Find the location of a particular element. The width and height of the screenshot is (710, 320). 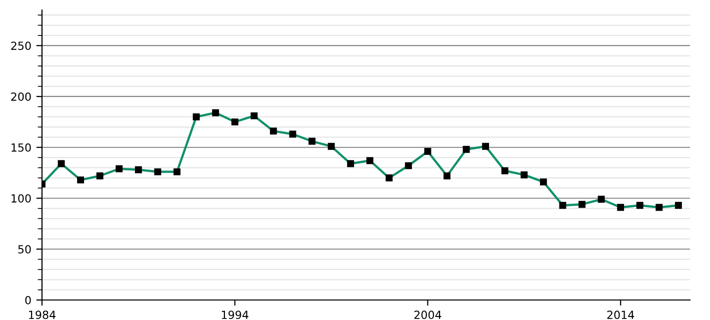

y-tick-label: 150 is located at coordinates (21, 147).